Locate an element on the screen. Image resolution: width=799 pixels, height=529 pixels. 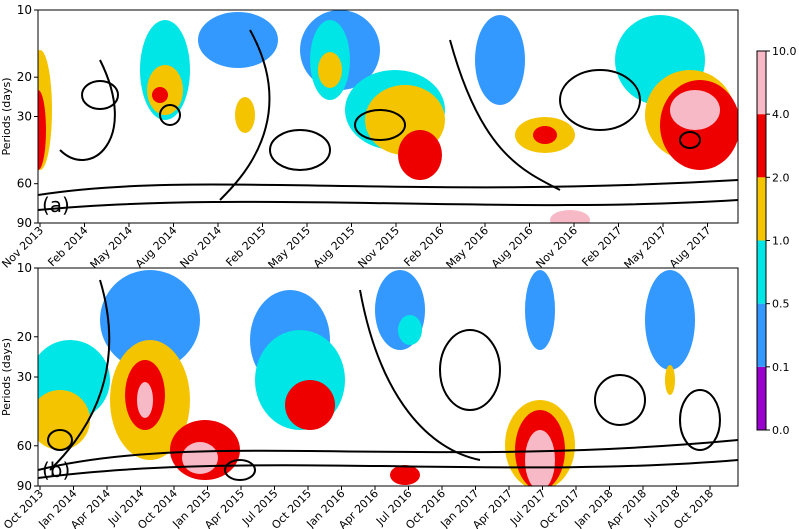
x-tick-label: Feb 2016 is located at coordinates (423, 246).